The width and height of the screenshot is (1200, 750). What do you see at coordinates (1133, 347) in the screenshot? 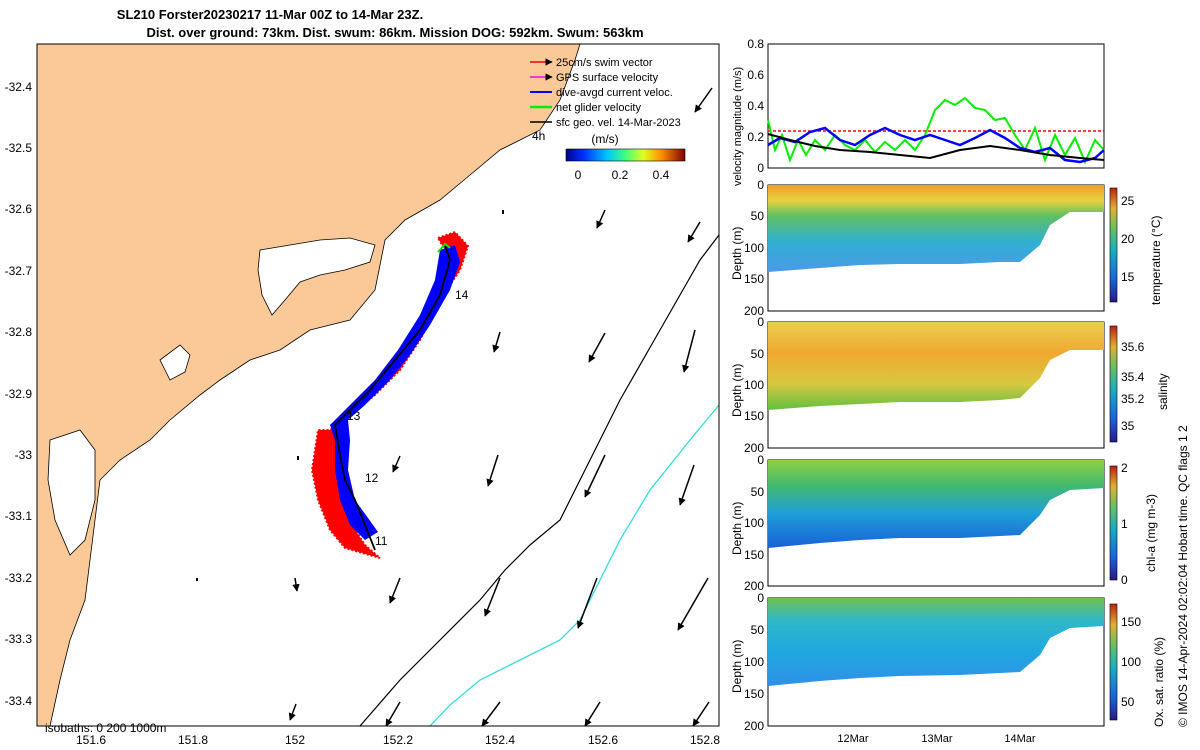
I see `sal-cbar-tick: 35.6` at bounding box center [1133, 347].